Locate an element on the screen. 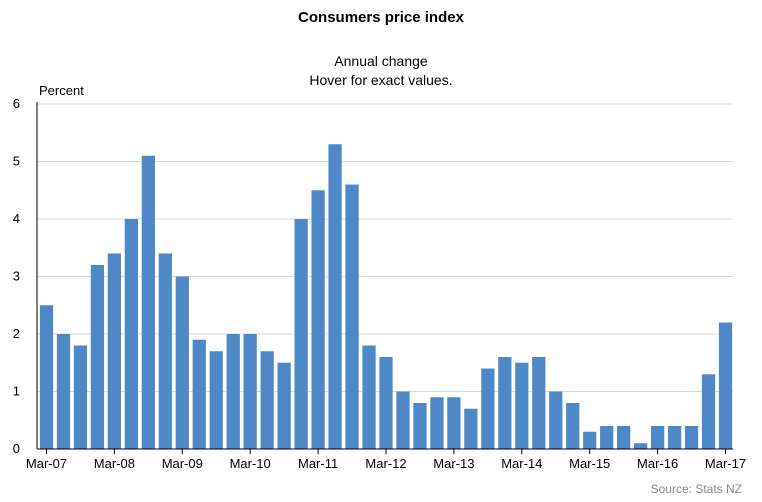  bar: 3 is located at coordinates (182, 363).